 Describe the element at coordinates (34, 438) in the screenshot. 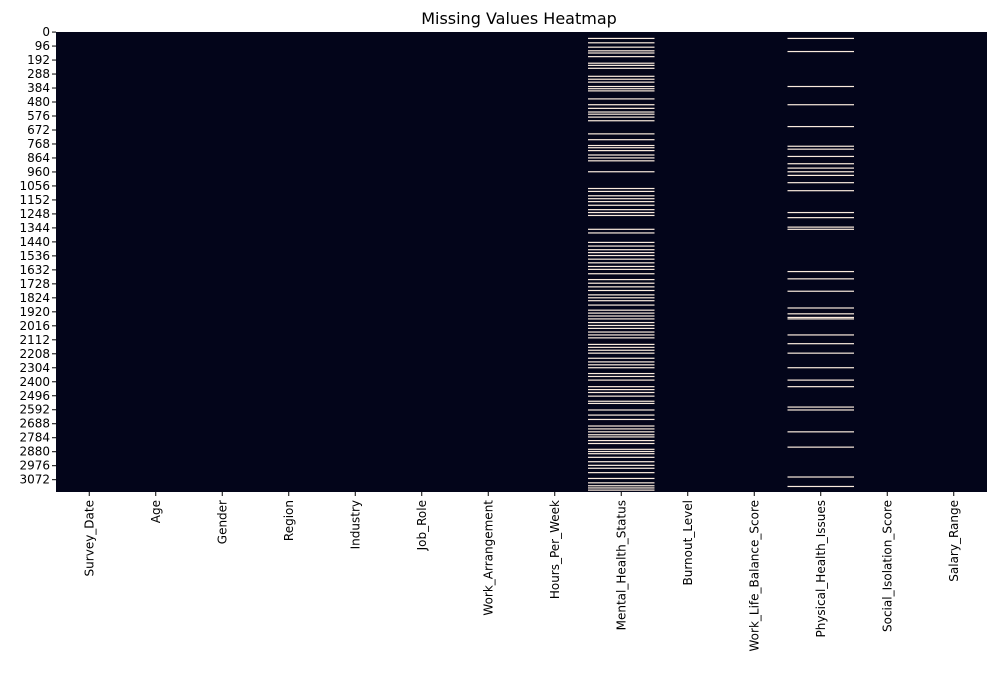

I see `y-tick-label: 2784` at that location.